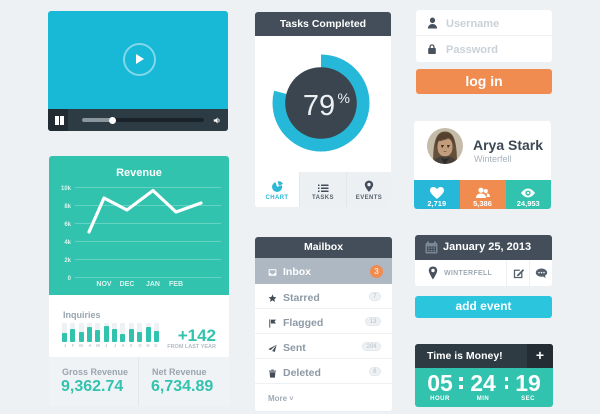 This screenshot has height=414, width=600. What do you see at coordinates (67, 261) in the screenshot?
I see `svg-text: 2k` at bounding box center [67, 261].